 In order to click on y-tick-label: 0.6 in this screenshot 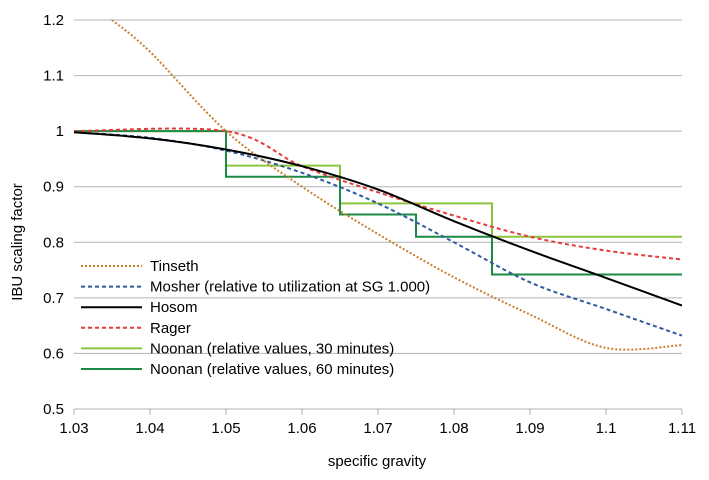, I will do `click(53, 353)`.